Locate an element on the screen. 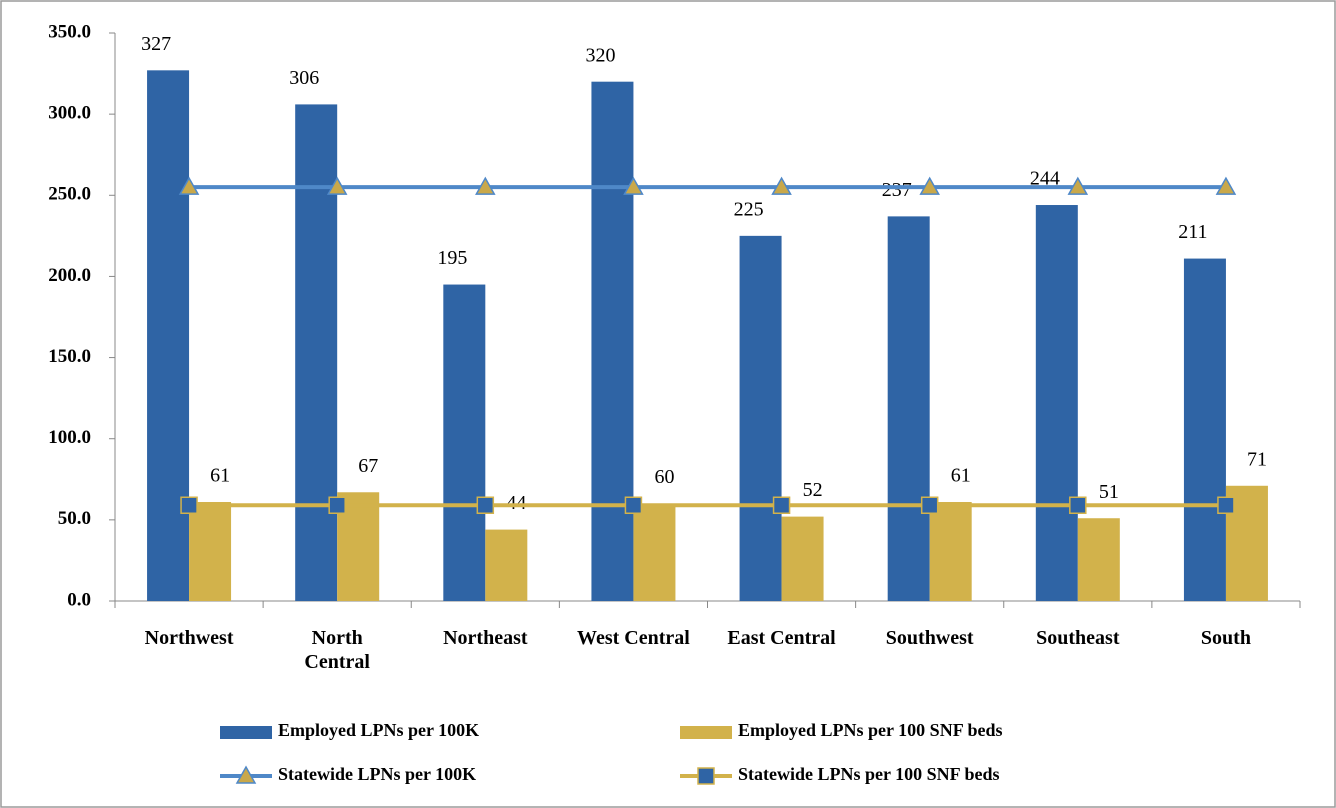 The width and height of the screenshot is (1336, 808). x-tick-label-box: West Central is located at coordinates (633, 638).